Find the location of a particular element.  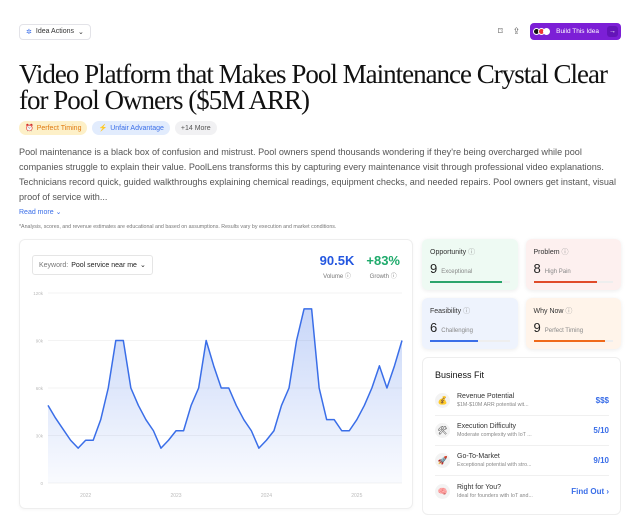

tag-label: Perfect Timing is located at coordinates (59, 128).